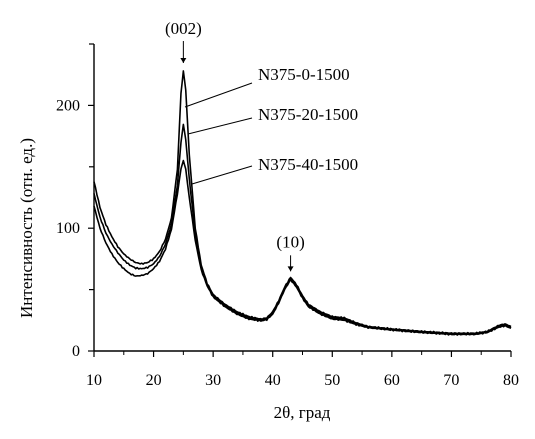  What do you see at coordinates (392, 380) in the screenshot?
I see `x-tick-label: 60` at bounding box center [392, 380].